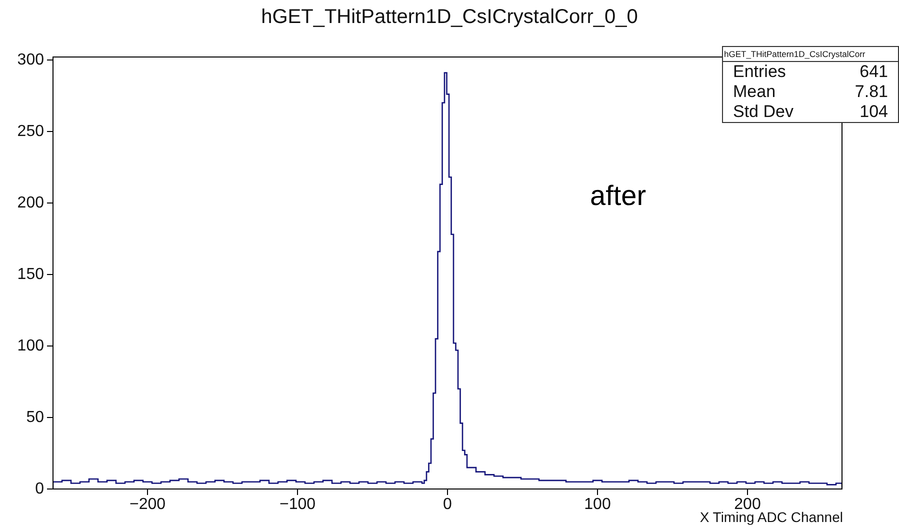 The height and width of the screenshot is (527, 899). I want to click on annotation: after, so click(618, 196).